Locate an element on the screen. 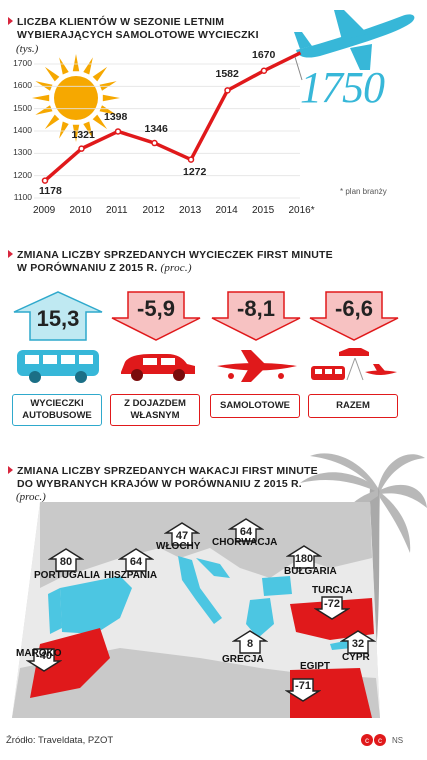  vehicles-icon is located at coordinates (354, 366).